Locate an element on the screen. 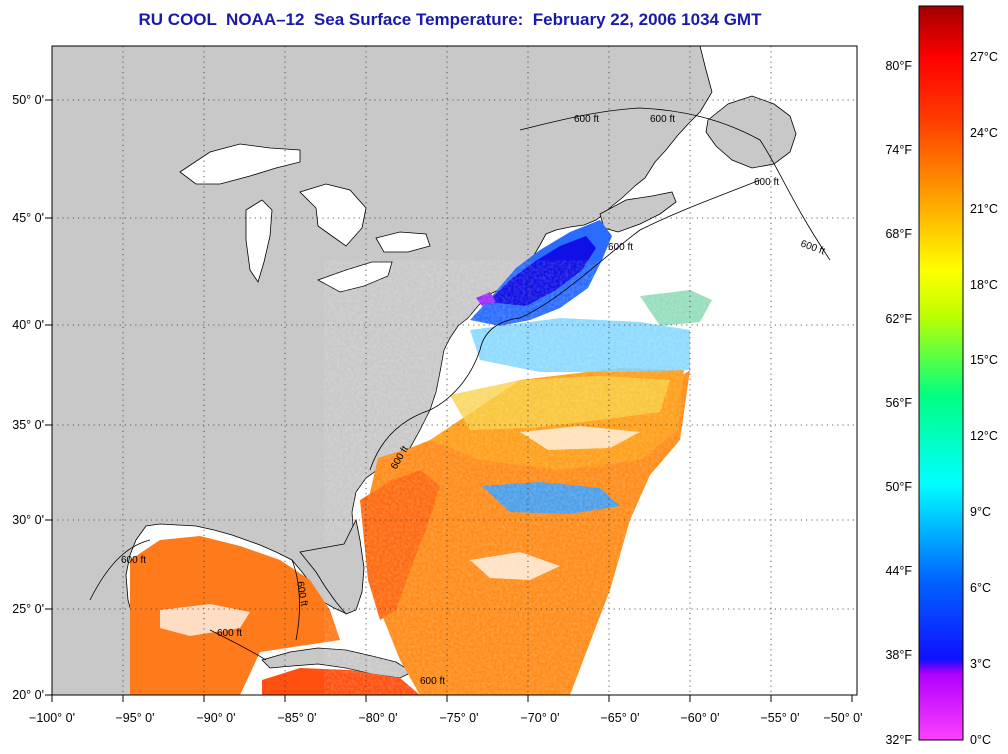 The height and width of the screenshot is (754, 1008). fahrenheit-label: 80°F is located at coordinates (898, 66).